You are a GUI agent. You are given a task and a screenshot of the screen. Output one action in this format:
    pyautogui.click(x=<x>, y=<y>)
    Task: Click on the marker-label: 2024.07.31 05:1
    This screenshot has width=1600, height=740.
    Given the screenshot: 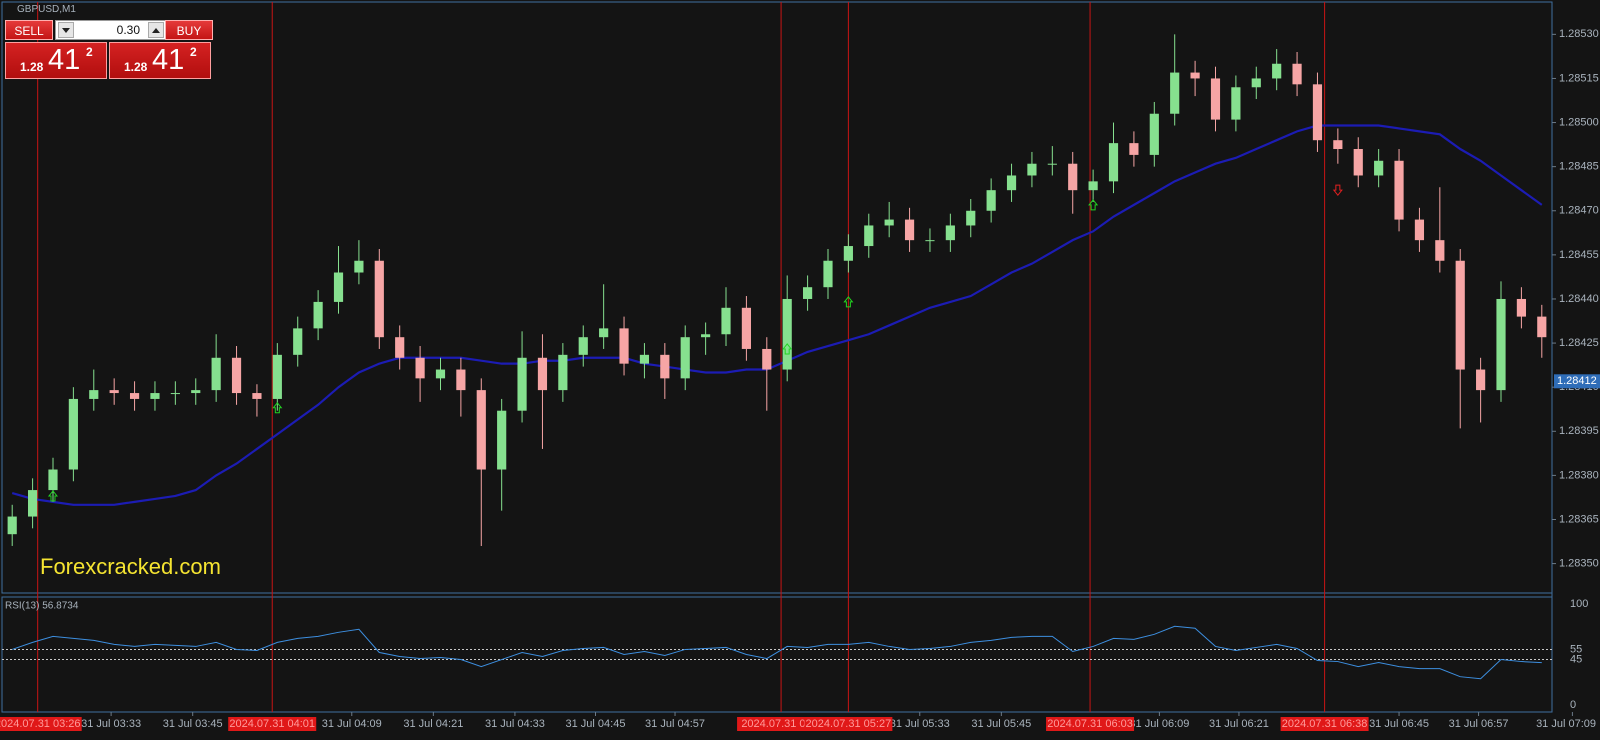 What is the action you would take?
    pyautogui.click(x=781, y=724)
    